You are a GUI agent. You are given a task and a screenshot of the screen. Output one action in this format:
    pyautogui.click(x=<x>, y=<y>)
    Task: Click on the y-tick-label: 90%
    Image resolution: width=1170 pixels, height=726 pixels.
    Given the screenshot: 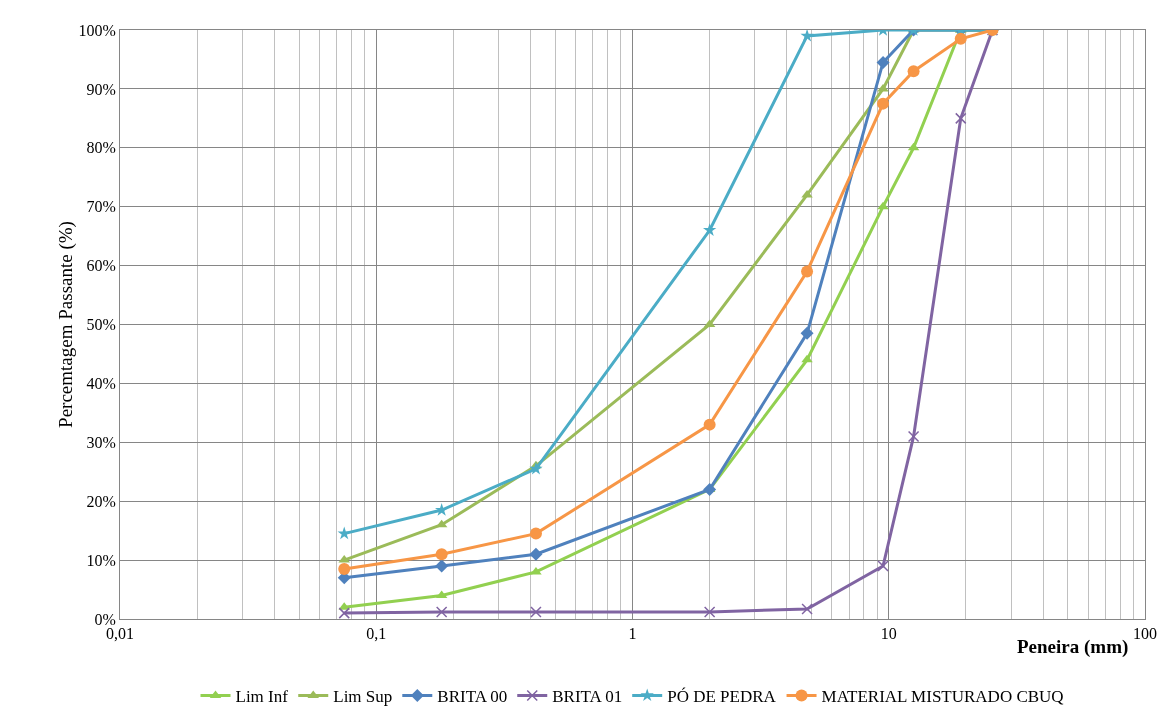 What is the action you would take?
    pyautogui.click(x=101, y=89)
    